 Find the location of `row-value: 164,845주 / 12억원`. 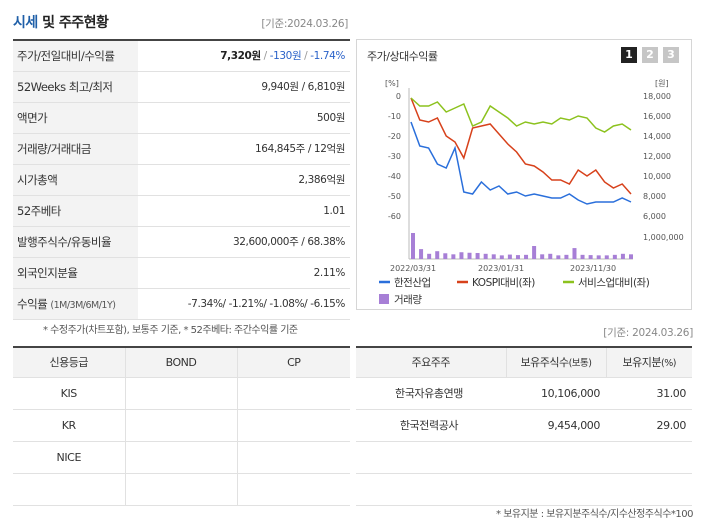

row-value: 164,845주 / 12억원 is located at coordinates (300, 149).